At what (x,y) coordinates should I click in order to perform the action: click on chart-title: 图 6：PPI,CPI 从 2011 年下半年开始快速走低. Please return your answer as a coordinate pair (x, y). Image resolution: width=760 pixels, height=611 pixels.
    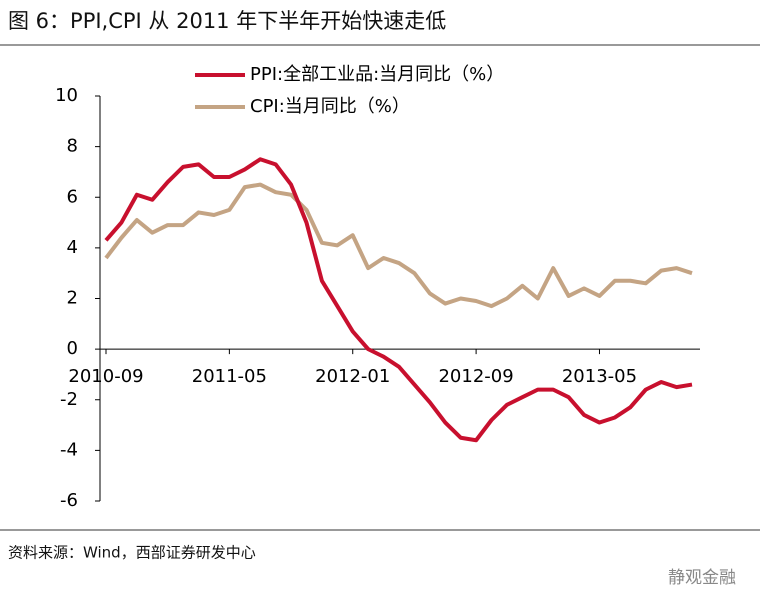
    Looking at the image, I should click on (227, 21).